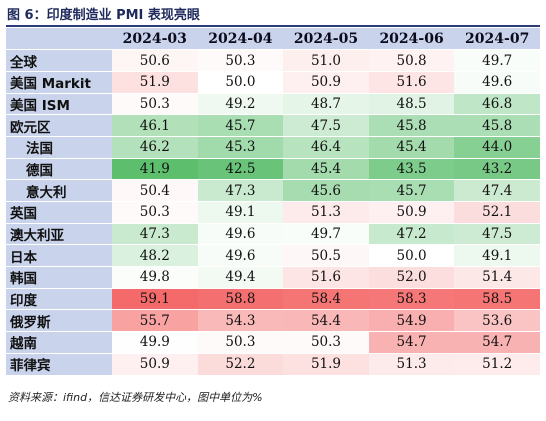 The width and height of the screenshot is (546, 421). I want to click on table-row: 欧元区 46.1 45.7 47.5 45.8 45.8, so click(273, 125).